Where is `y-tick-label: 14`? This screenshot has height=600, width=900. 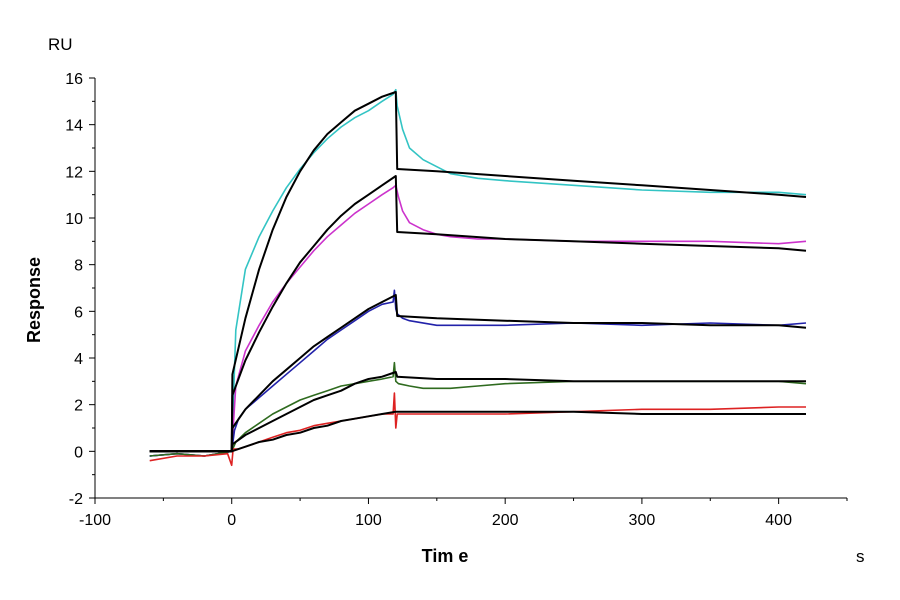
y-tick-label: 14 is located at coordinates (74, 126).